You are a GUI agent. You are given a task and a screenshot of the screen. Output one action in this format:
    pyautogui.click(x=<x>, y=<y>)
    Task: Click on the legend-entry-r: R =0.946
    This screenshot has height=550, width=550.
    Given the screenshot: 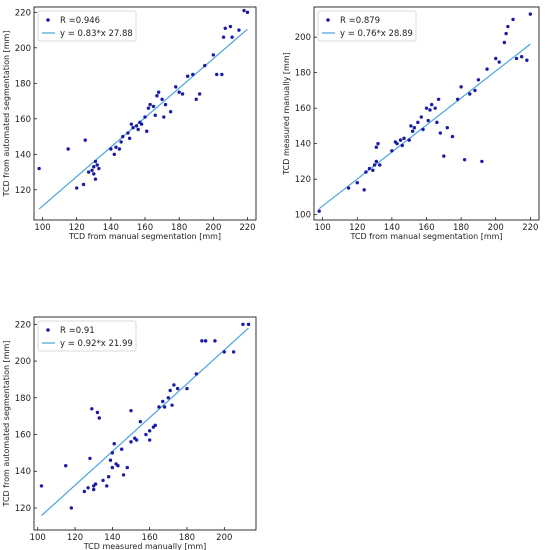 What is the action you would take?
    pyautogui.click(x=80, y=21)
    